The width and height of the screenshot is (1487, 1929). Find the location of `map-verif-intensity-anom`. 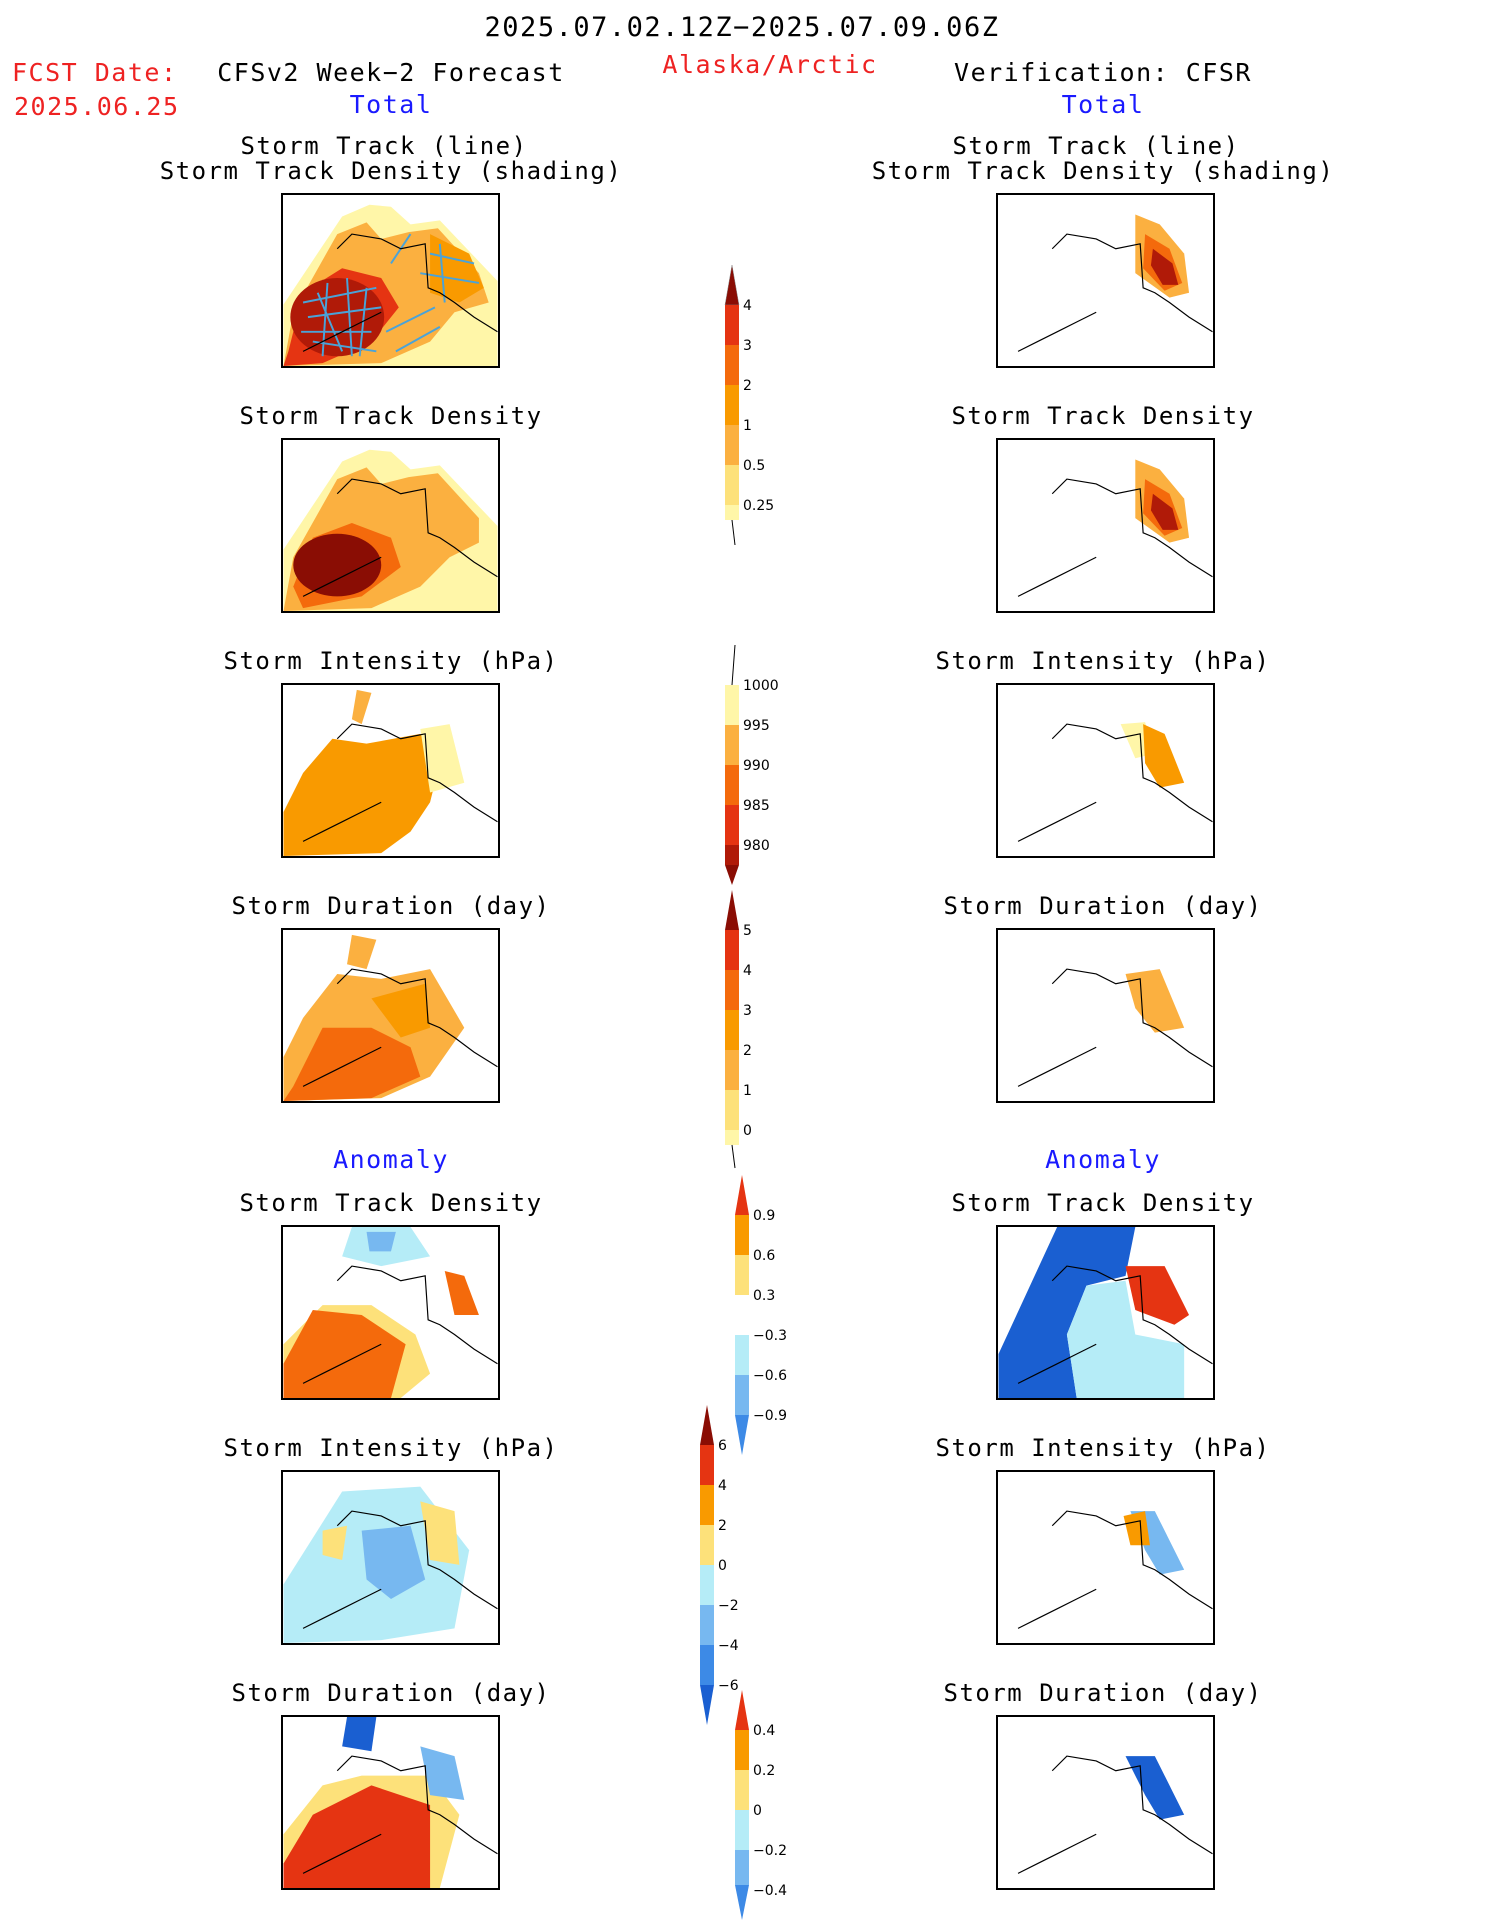

map-verif-intensity-anom is located at coordinates (1105, 1557).